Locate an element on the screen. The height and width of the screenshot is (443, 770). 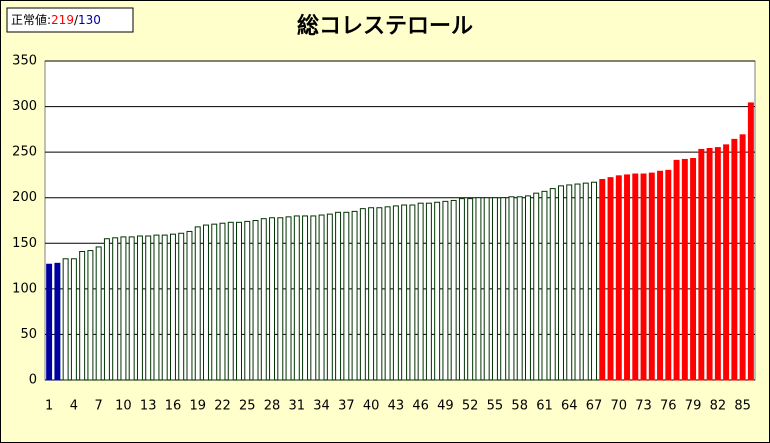
legend-upper: 219 is located at coordinates (62, 20).